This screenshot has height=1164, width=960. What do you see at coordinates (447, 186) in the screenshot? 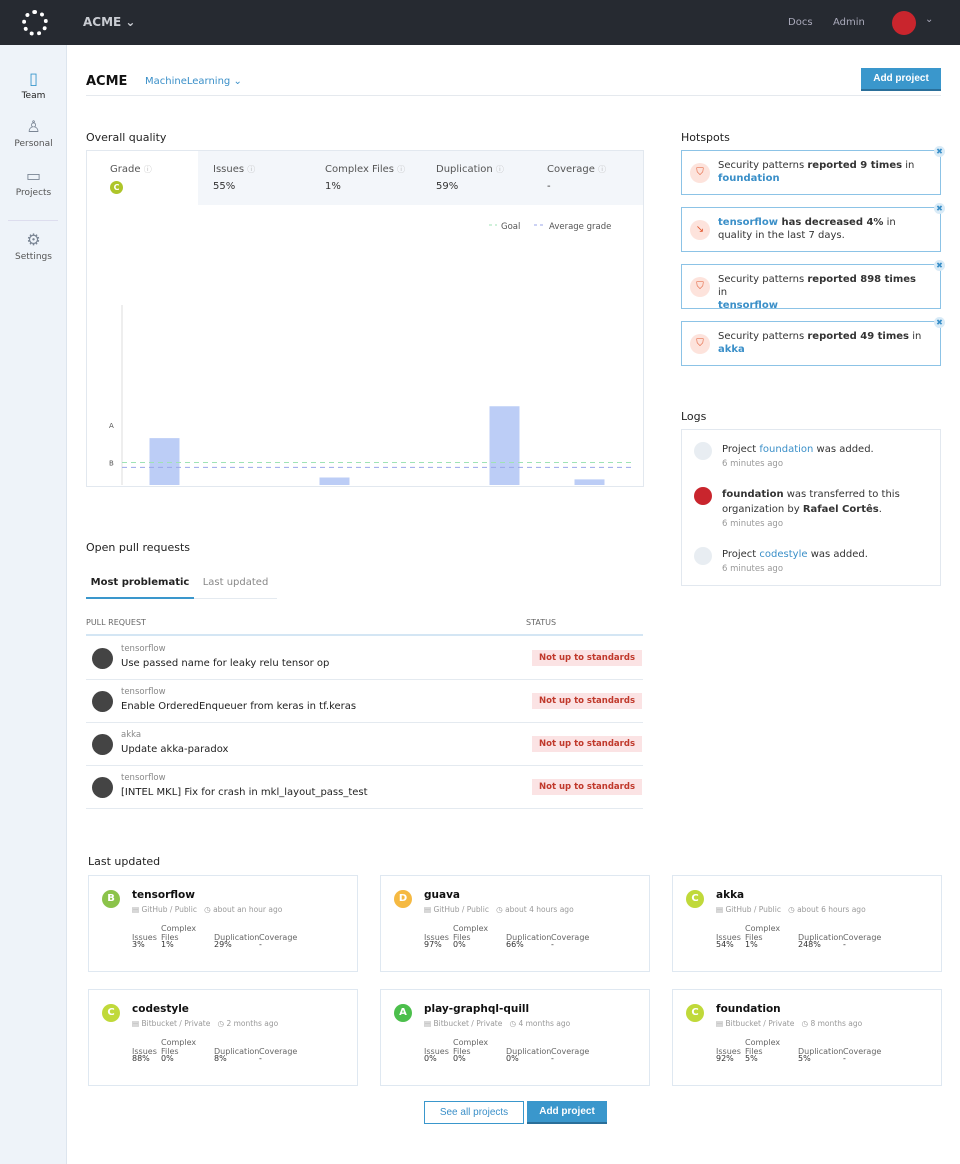
I see `tab-value: 59%` at bounding box center [447, 186].